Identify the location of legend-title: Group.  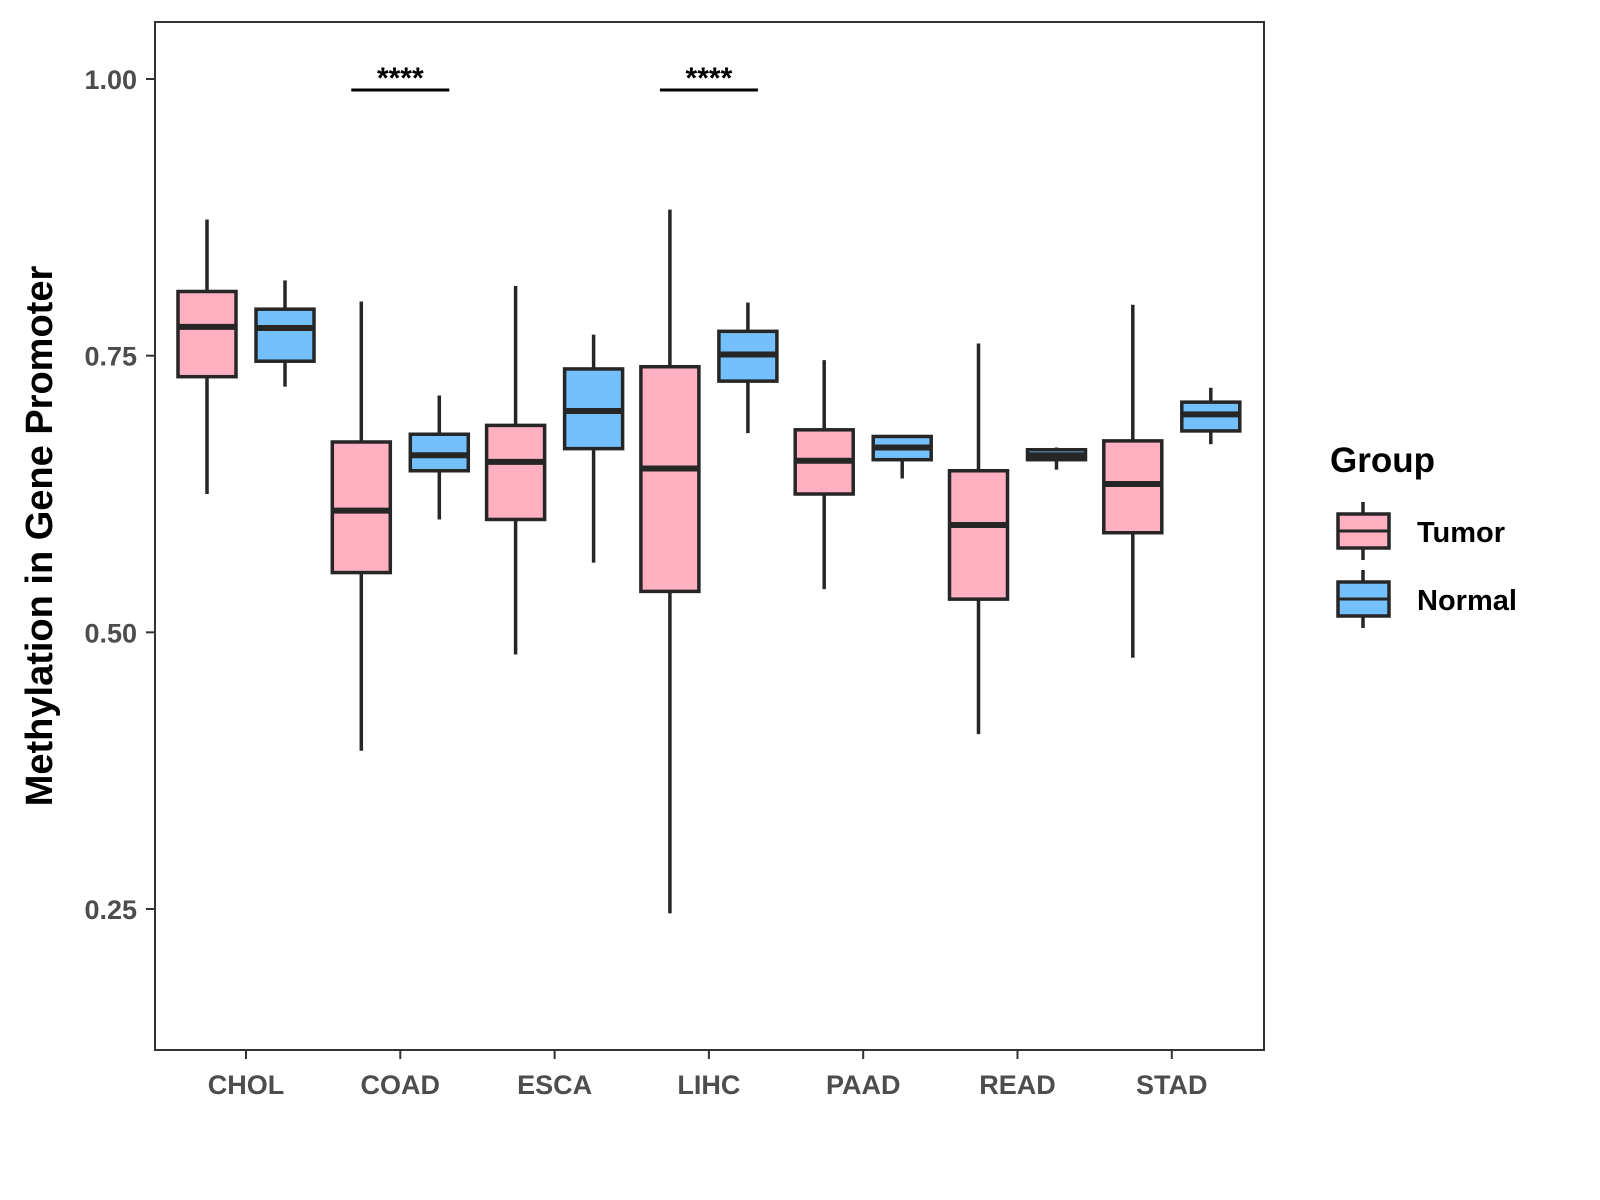
(1382, 460).